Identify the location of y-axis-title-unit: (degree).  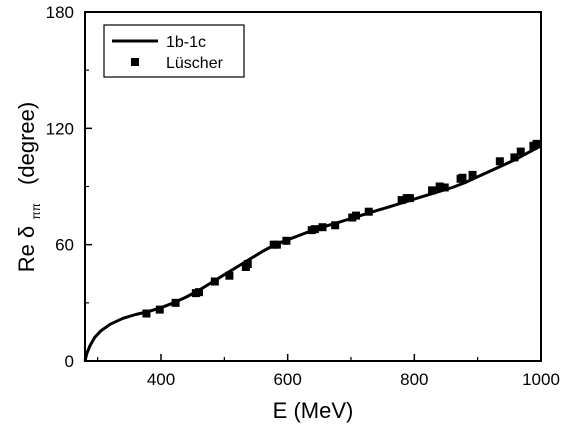
(26, 143).